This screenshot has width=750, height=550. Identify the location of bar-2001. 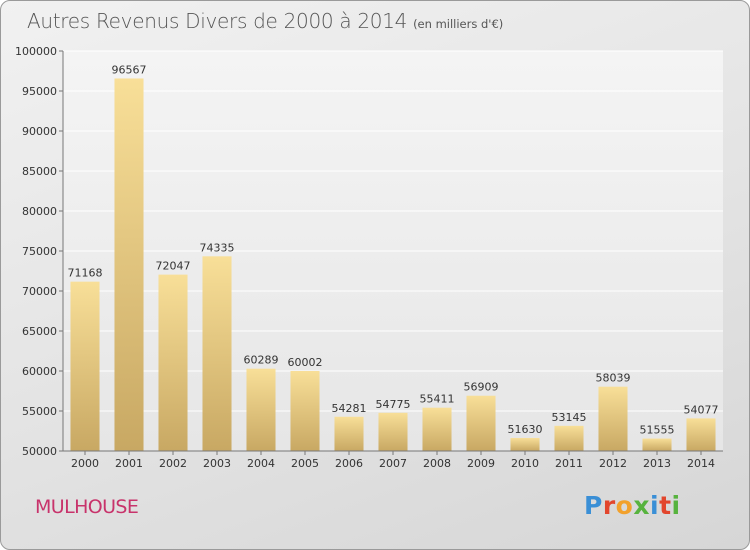
(129, 265).